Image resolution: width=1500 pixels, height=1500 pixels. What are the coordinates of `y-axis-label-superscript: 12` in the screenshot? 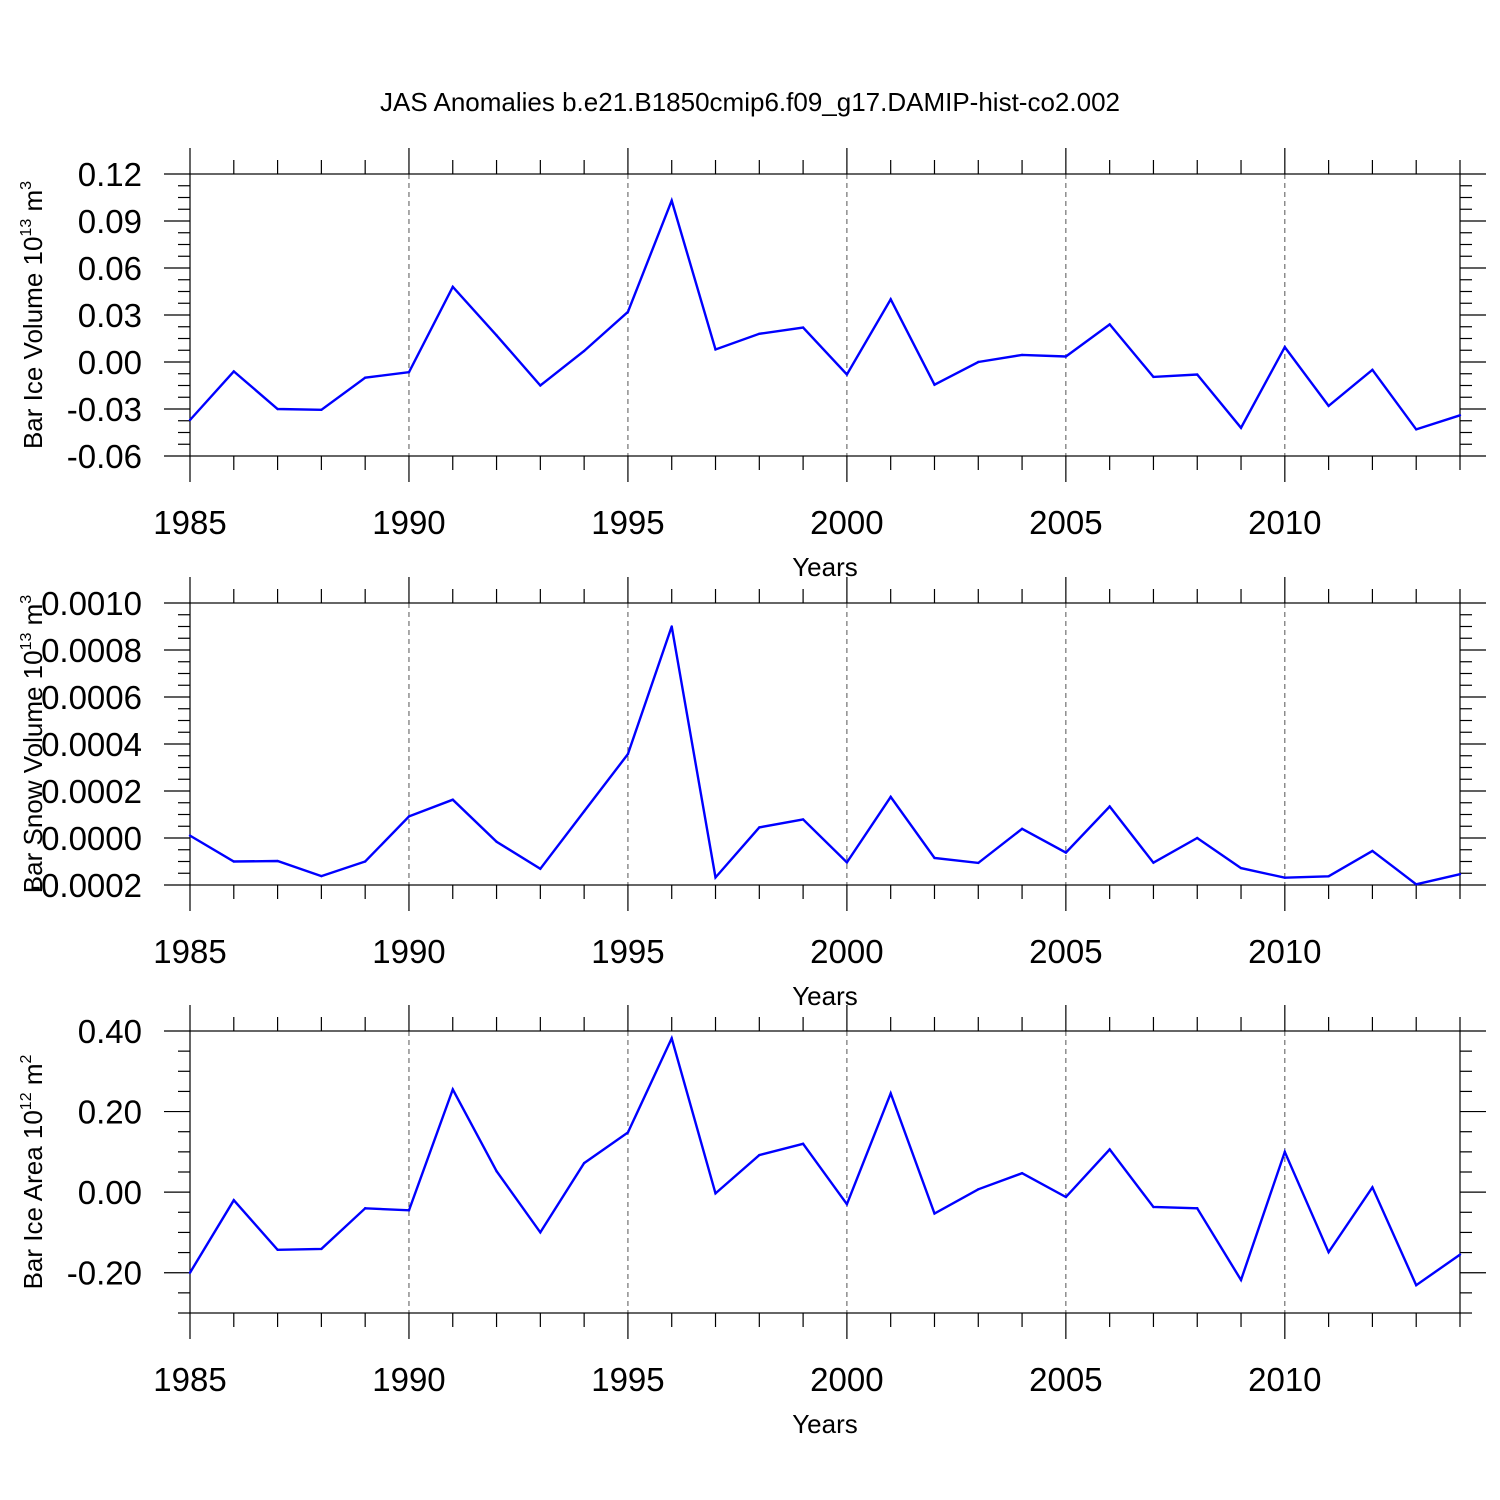 It's located at (26, 1101).